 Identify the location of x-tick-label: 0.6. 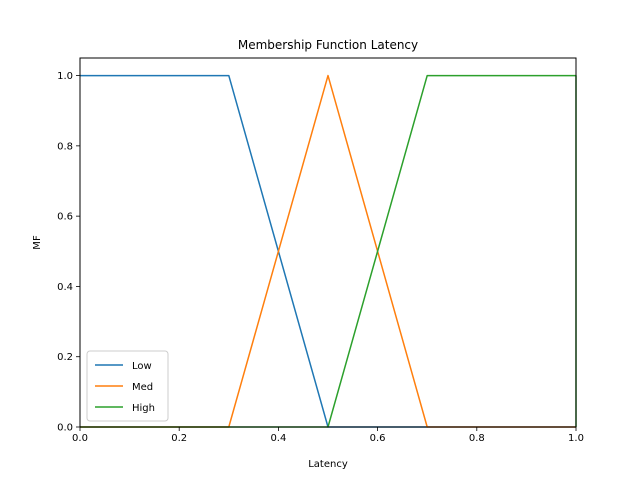
(378, 438).